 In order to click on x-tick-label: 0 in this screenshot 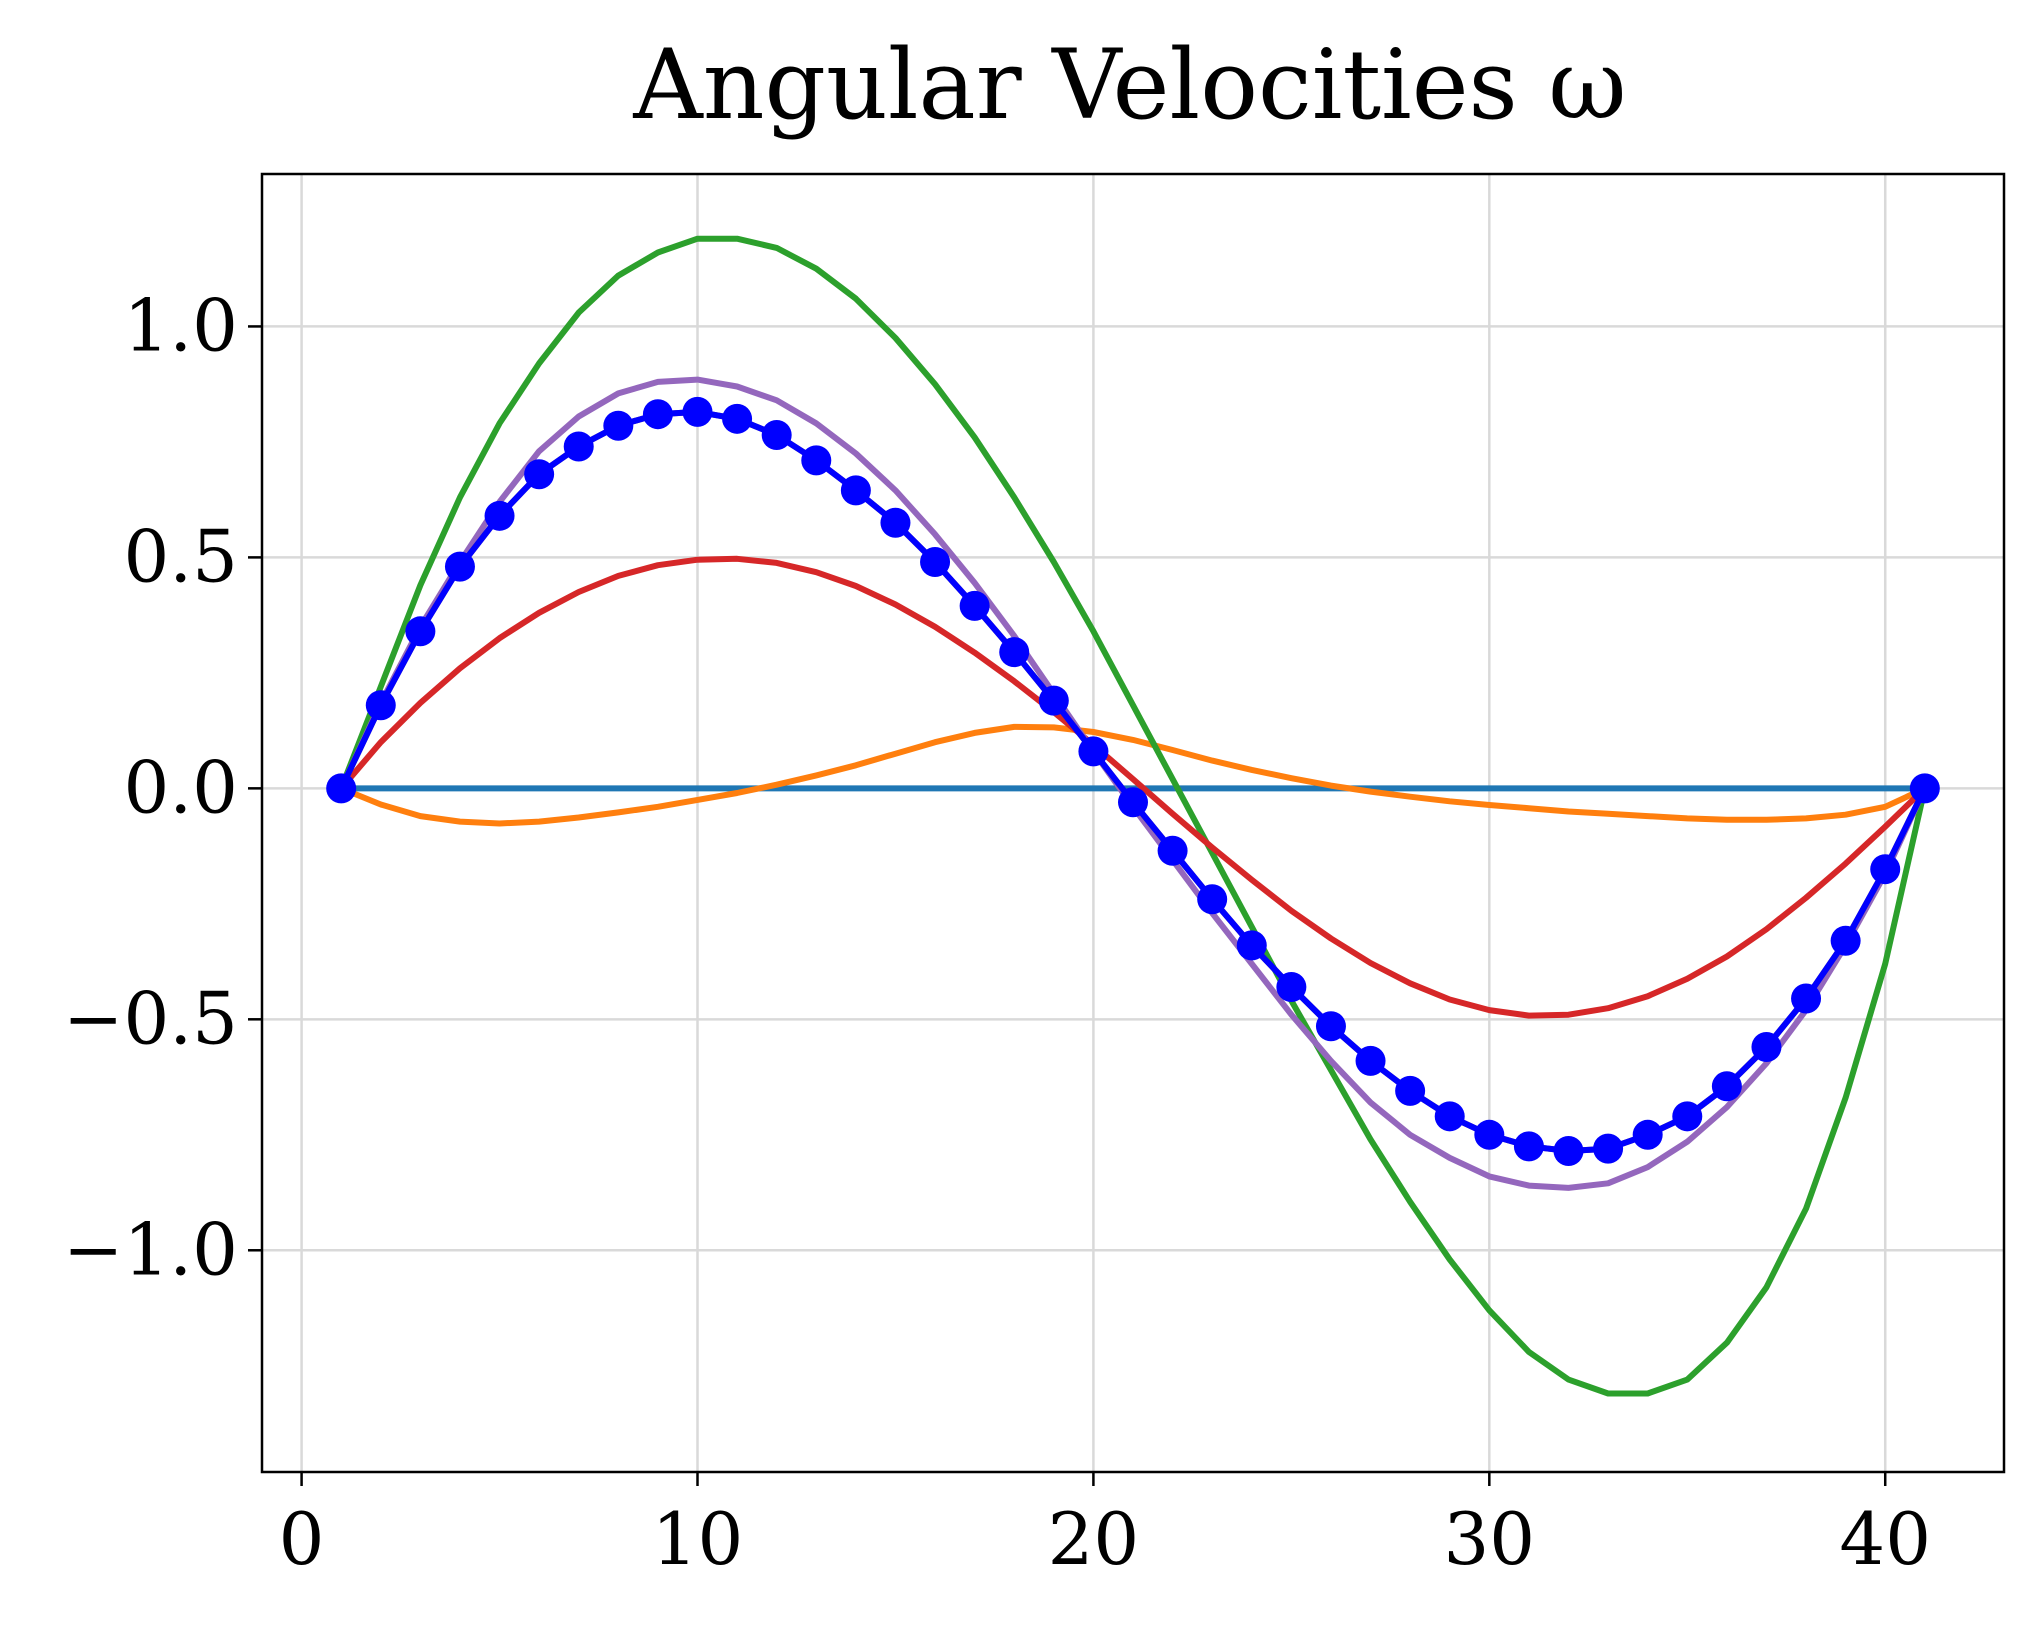, I will do `click(302, 1539)`.